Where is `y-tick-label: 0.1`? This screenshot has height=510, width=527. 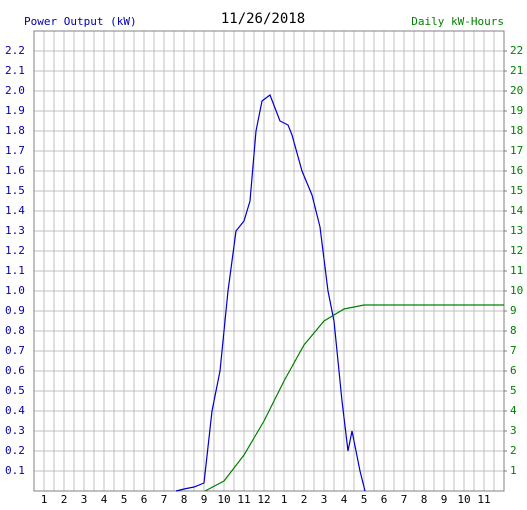 y-tick-label: 0.1 is located at coordinates (15, 470).